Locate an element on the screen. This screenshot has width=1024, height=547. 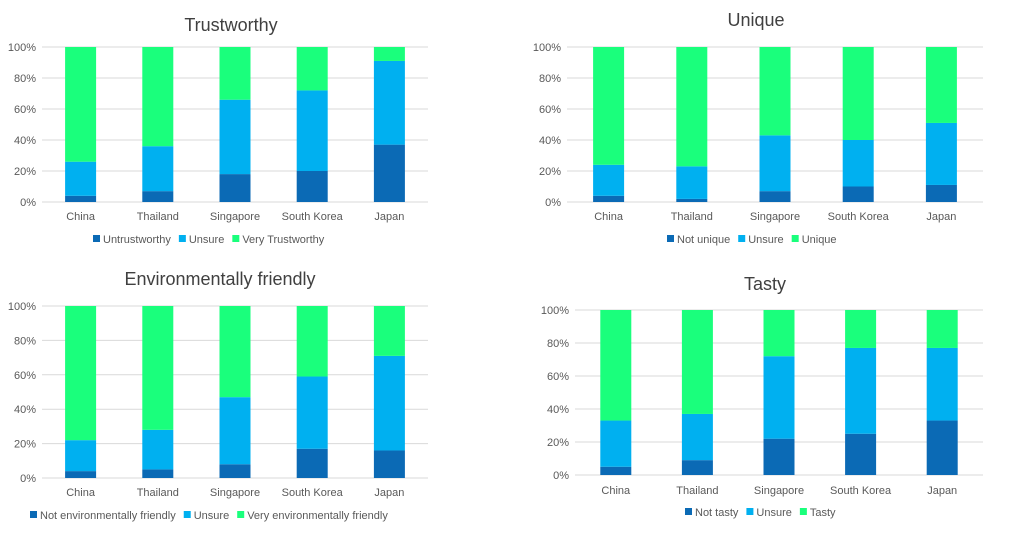
legend-label: Not unique is located at coordinates (703, 240).